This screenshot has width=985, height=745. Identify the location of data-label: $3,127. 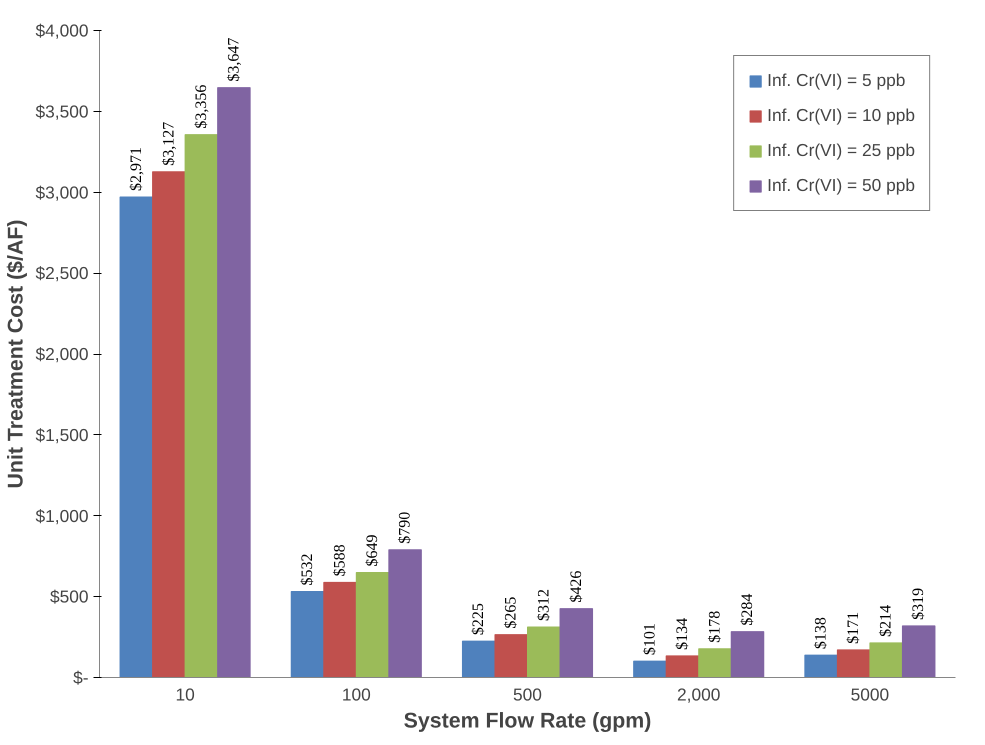
(169, 144).